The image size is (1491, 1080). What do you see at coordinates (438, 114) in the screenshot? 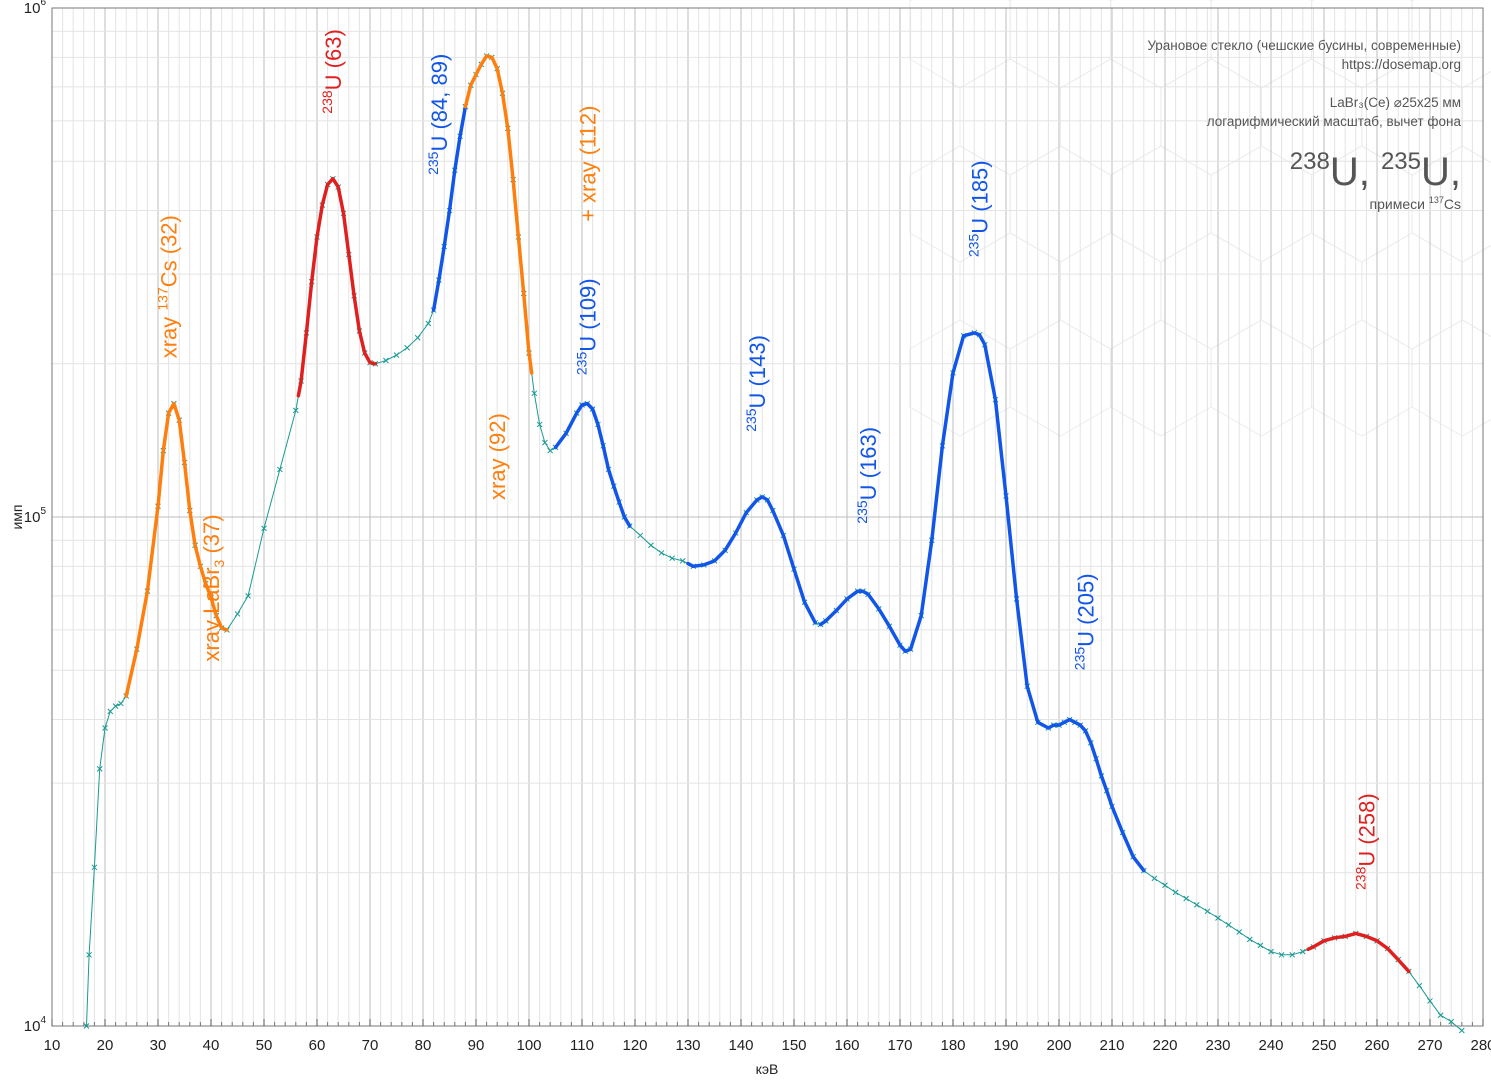
I see `peak-label: 235U (84, 89)` at bounding box center [438, 114].